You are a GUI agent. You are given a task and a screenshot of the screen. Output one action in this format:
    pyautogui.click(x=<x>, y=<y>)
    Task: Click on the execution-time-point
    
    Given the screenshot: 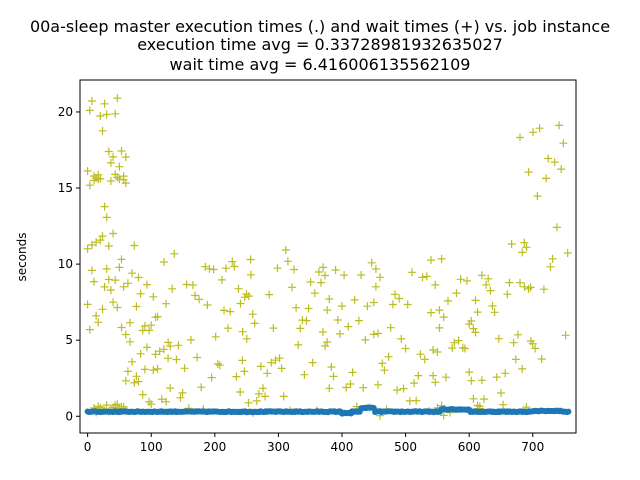 What is the action you would take?
    pyautogui.click(x=568, y=411)
    